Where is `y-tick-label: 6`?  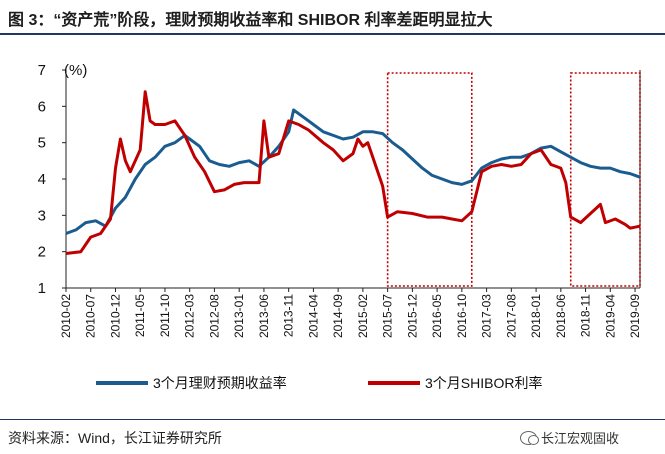 y-tick-label: 6 is located at coordinates (42, 106).